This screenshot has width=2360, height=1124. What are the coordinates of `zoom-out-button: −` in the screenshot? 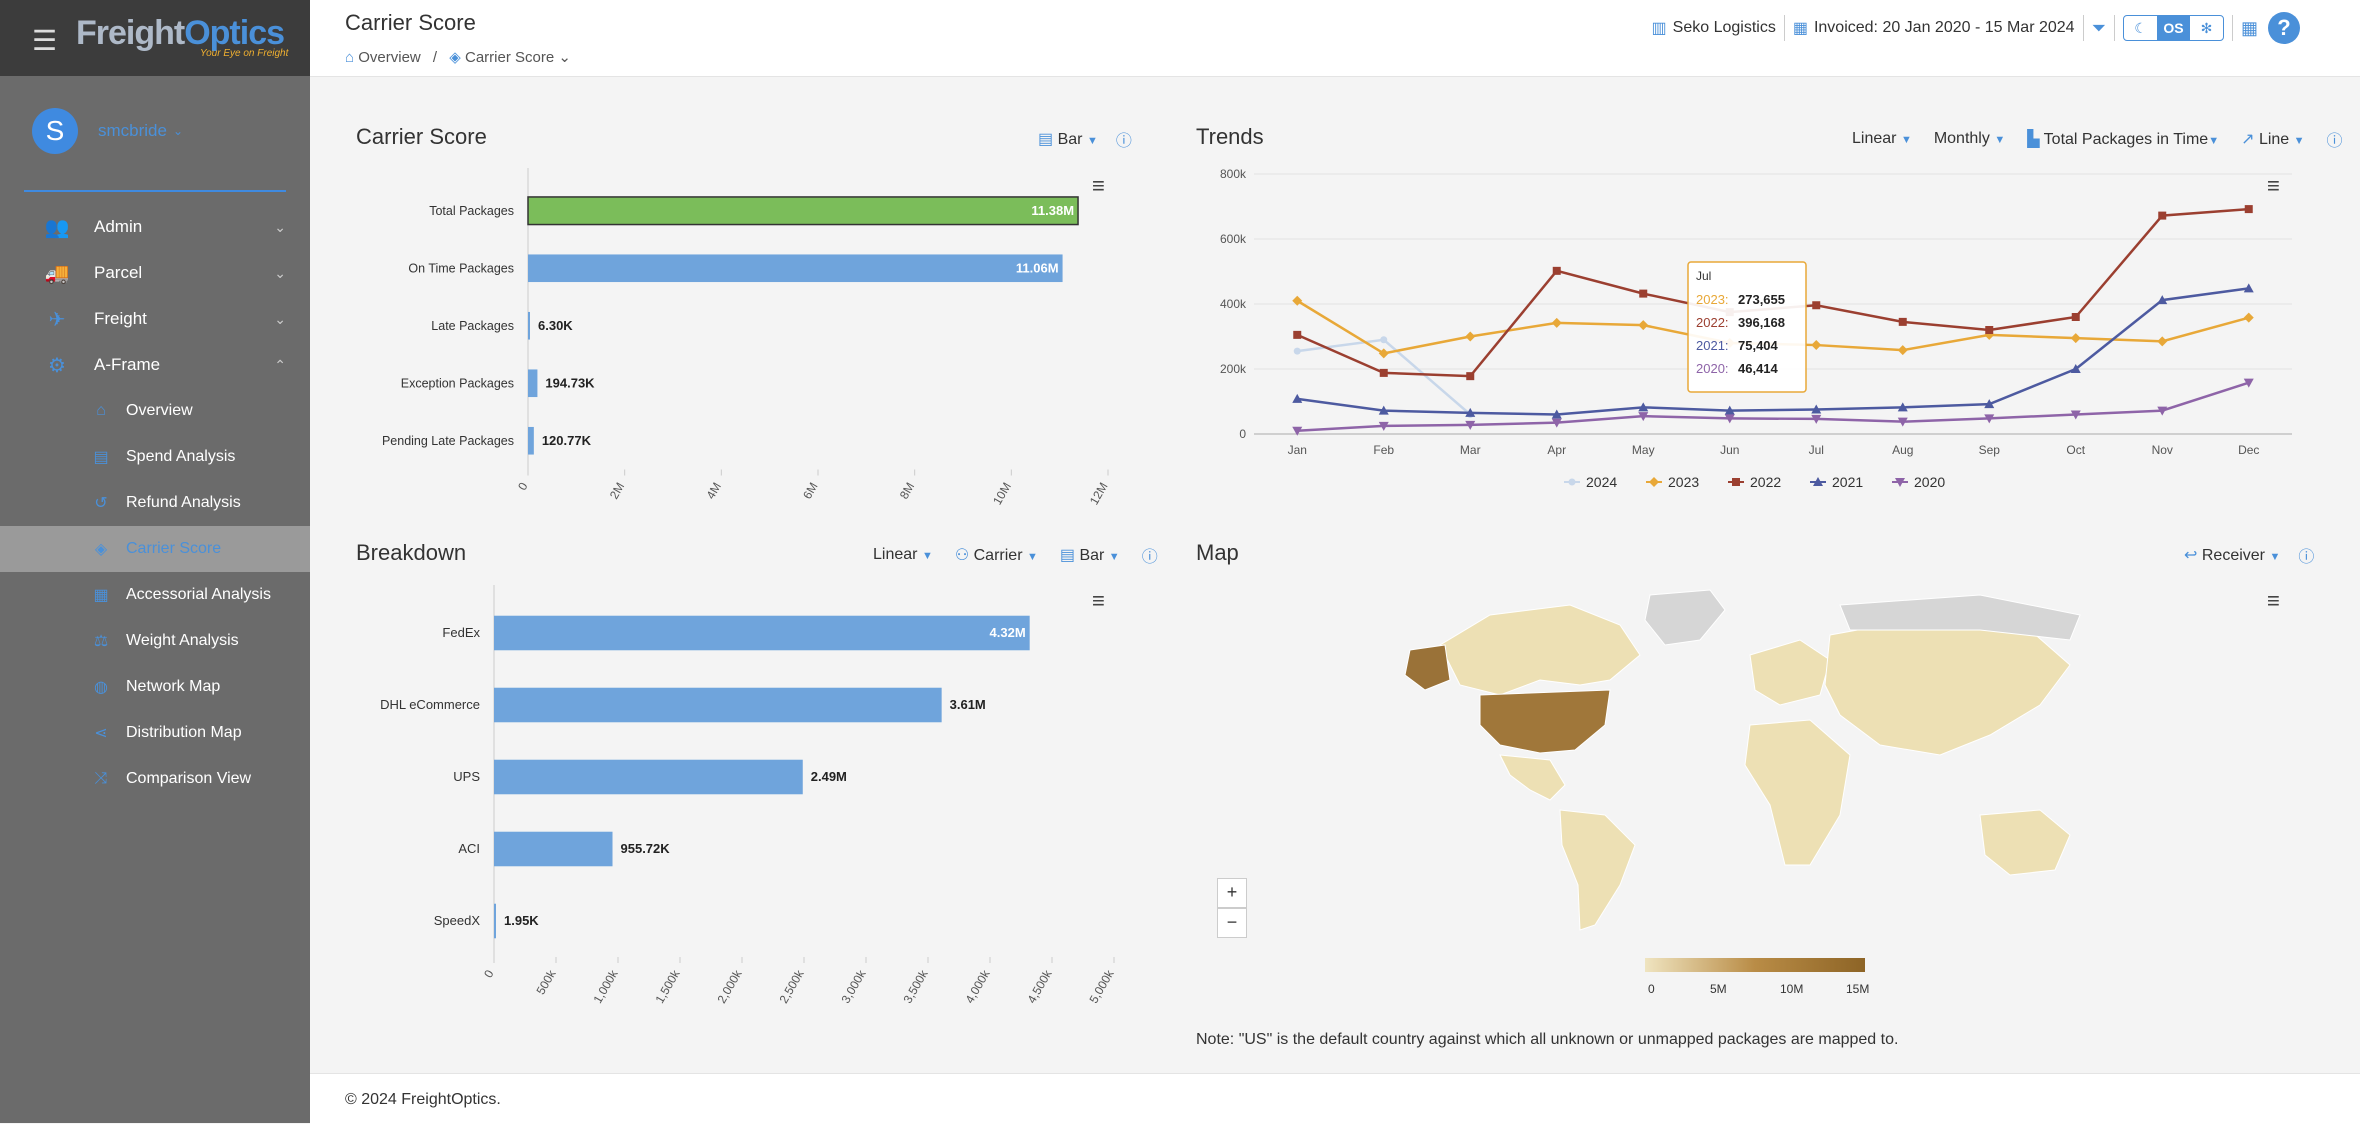 It's located at (1232, 923).